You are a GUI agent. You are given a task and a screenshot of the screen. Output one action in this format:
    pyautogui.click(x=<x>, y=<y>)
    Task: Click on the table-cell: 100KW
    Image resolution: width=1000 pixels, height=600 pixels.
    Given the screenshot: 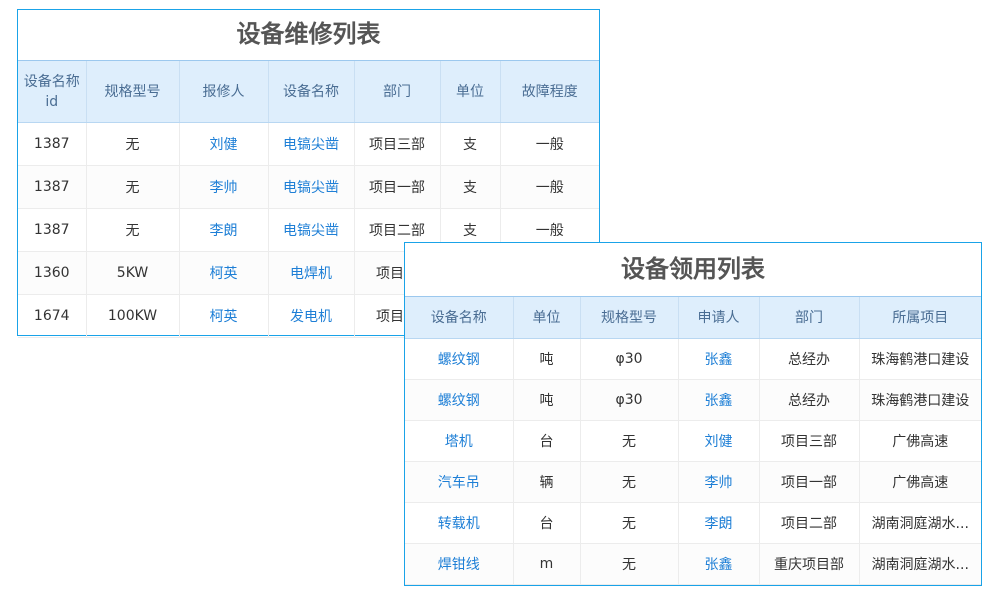 What is the action you would take?
    pyautogui.click(x=133, y=316)
    